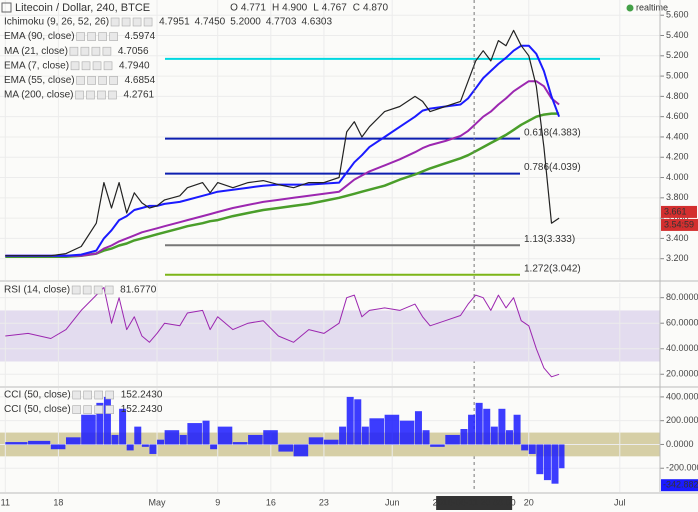  I want to click on plot, so click(282, 332).